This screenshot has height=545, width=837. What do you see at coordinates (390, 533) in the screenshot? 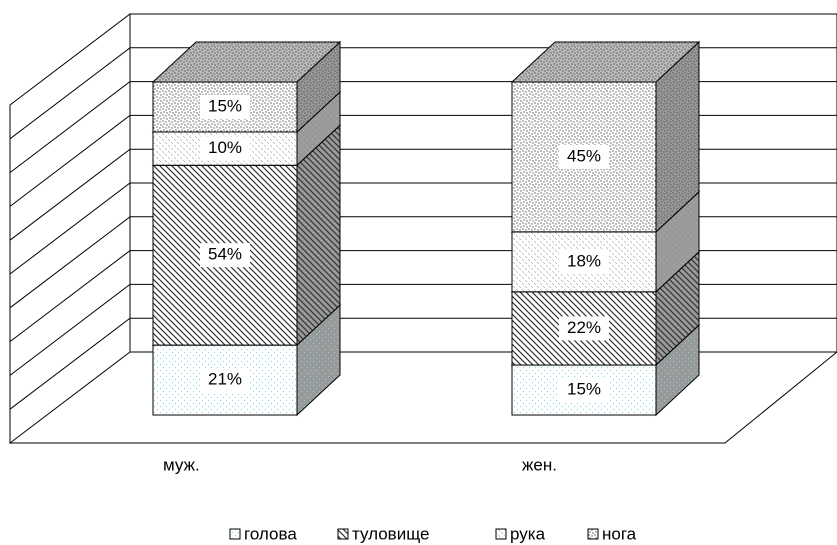
I see `legend-label: туловище` at bounding box center [390, 533].